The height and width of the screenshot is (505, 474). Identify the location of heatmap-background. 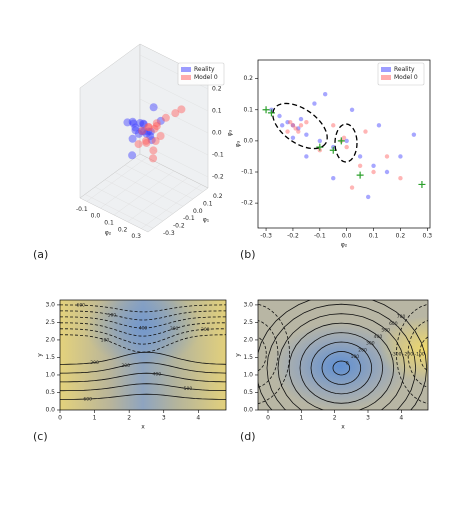
(143, 355).